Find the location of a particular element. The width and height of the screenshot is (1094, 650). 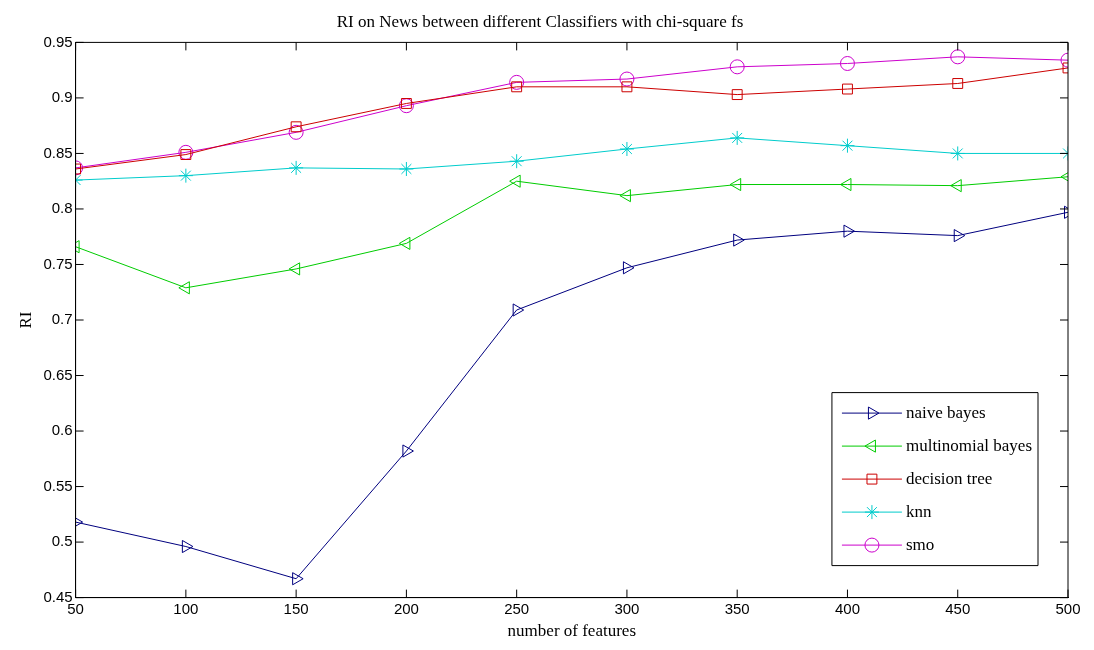

x-tick-label: 400 is located at coordinates (847, 608).